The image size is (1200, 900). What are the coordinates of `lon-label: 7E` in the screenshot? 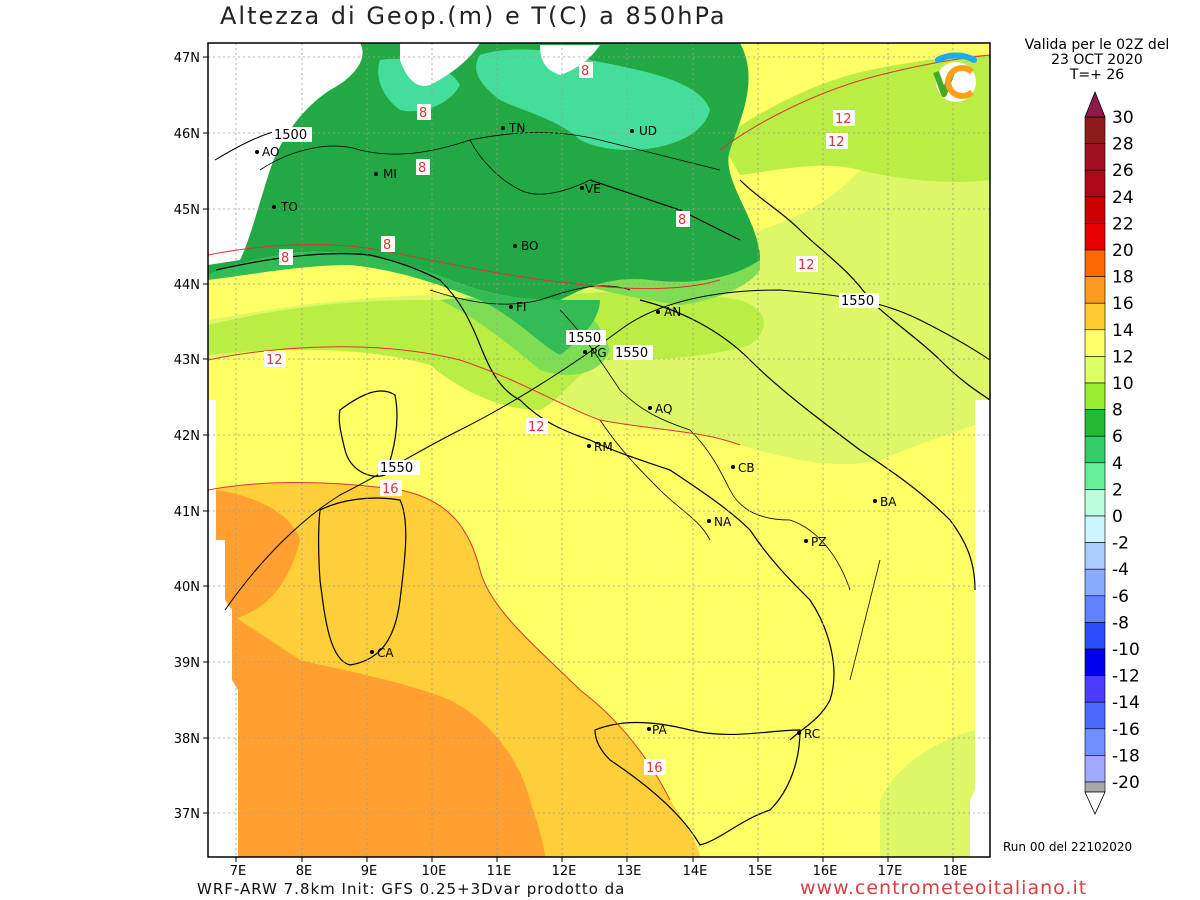 It's located at (238, 871).